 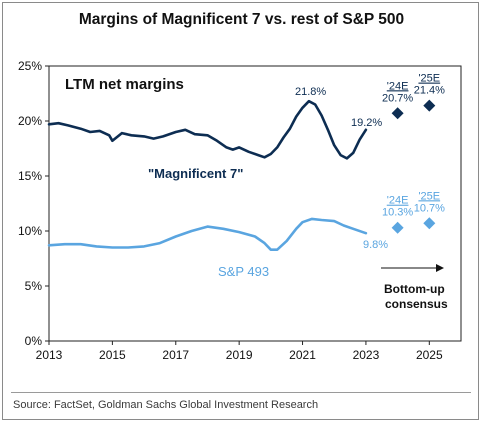 What do you see at coordinates (49, 355) in the screenshot?
I see `x-tick-label: 2013` at bounding box center [49, 355].